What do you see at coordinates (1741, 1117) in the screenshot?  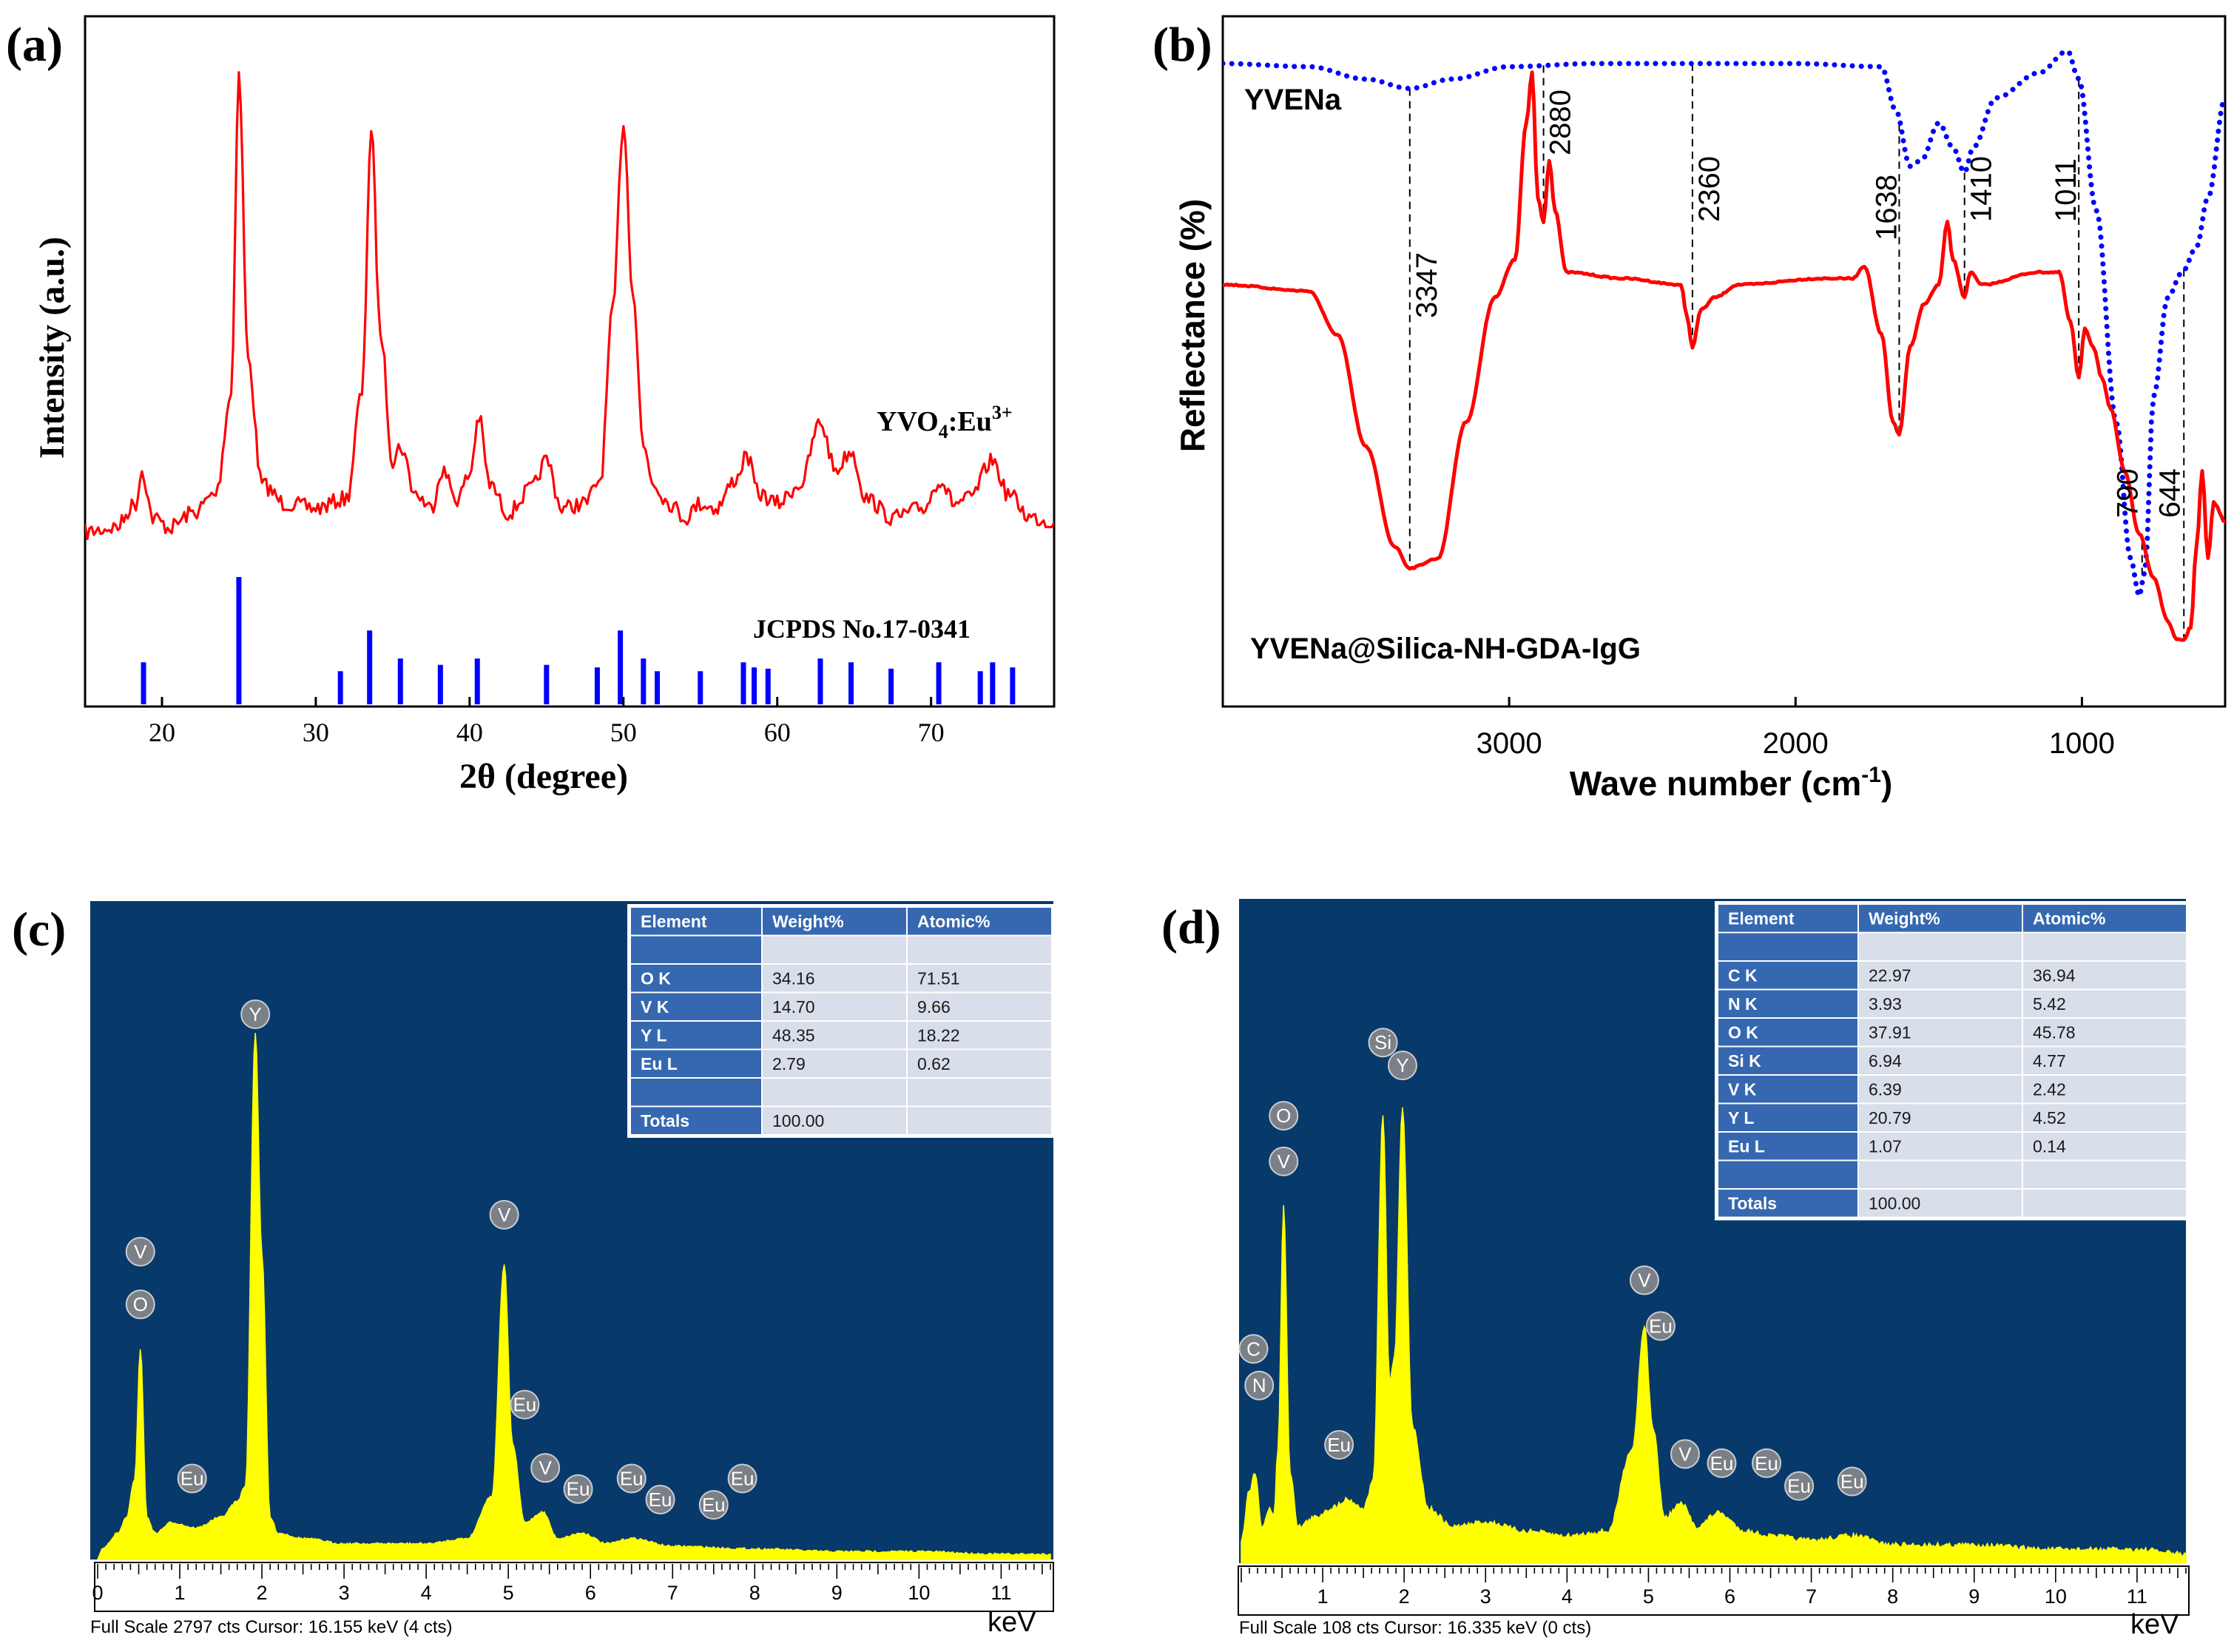 I see `table-value: Y L` at bounding box center [1741, 1117].